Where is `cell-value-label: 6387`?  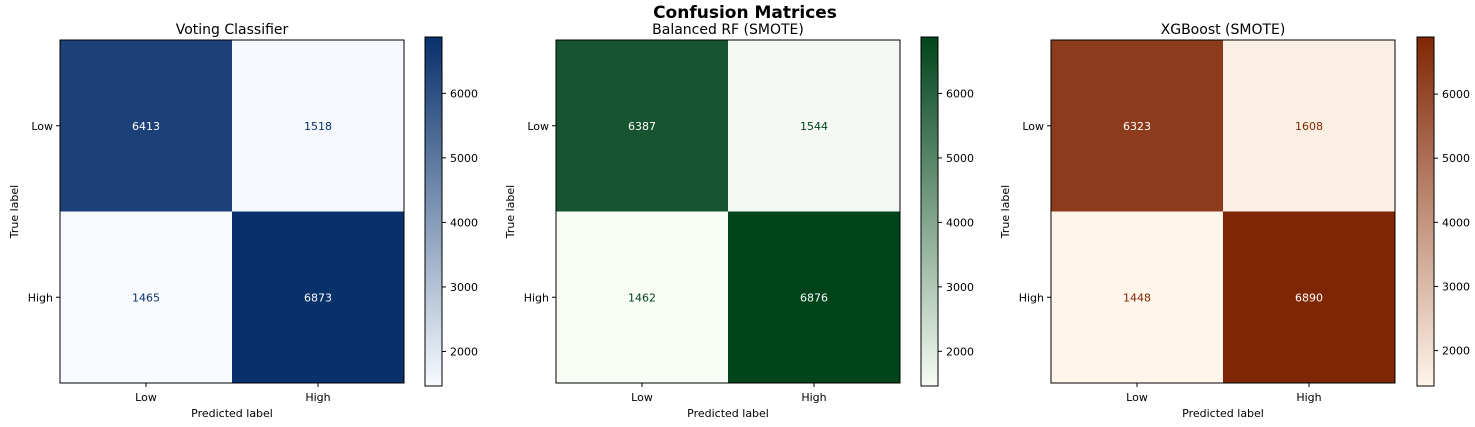 cell-value-label: 6387 is located at coordinates (642, 126).